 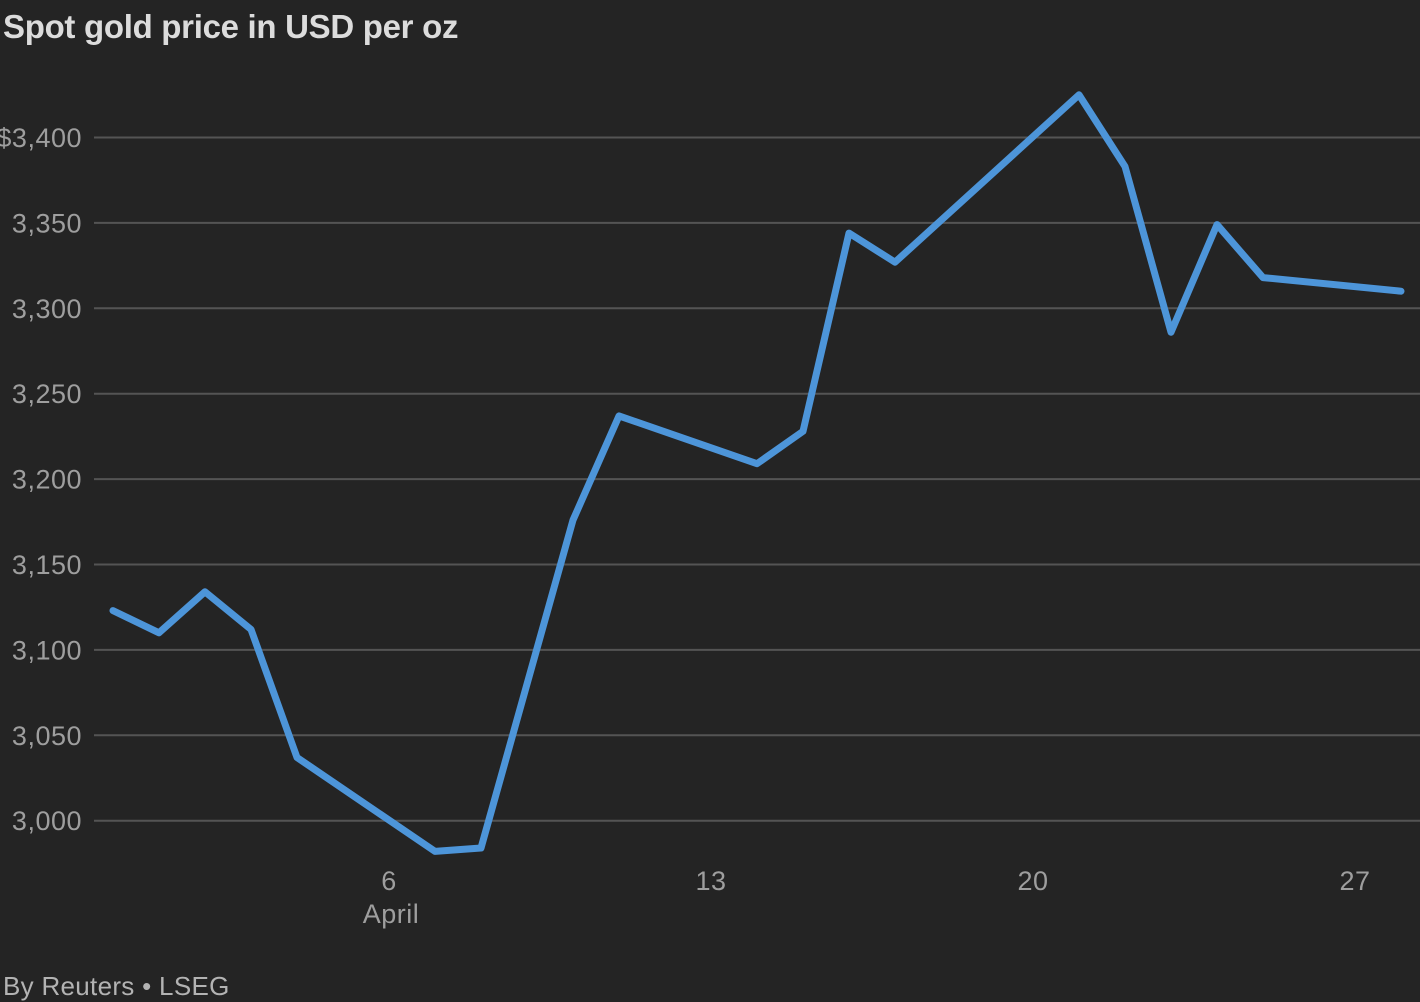 I want to click on y-axis-tick-label: 3,100, so click(x=47, y=650).